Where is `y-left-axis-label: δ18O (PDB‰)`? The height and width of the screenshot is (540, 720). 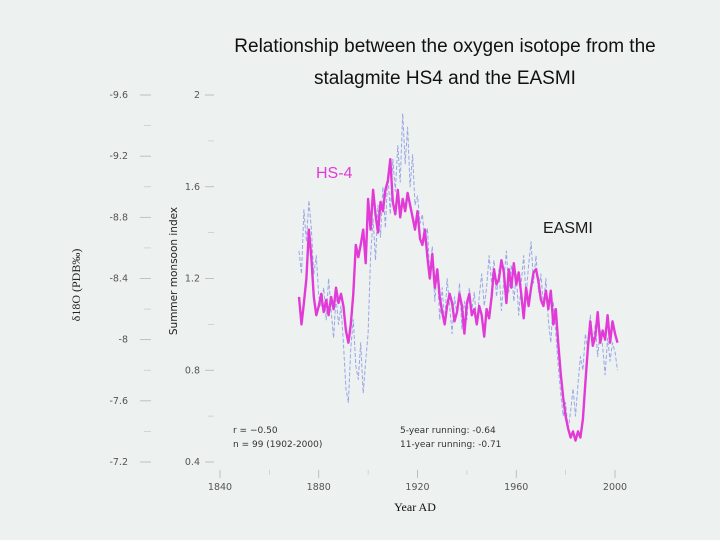 y-left-axis-label: δ18O (PDB‰) is located at coordinates (76, 285).